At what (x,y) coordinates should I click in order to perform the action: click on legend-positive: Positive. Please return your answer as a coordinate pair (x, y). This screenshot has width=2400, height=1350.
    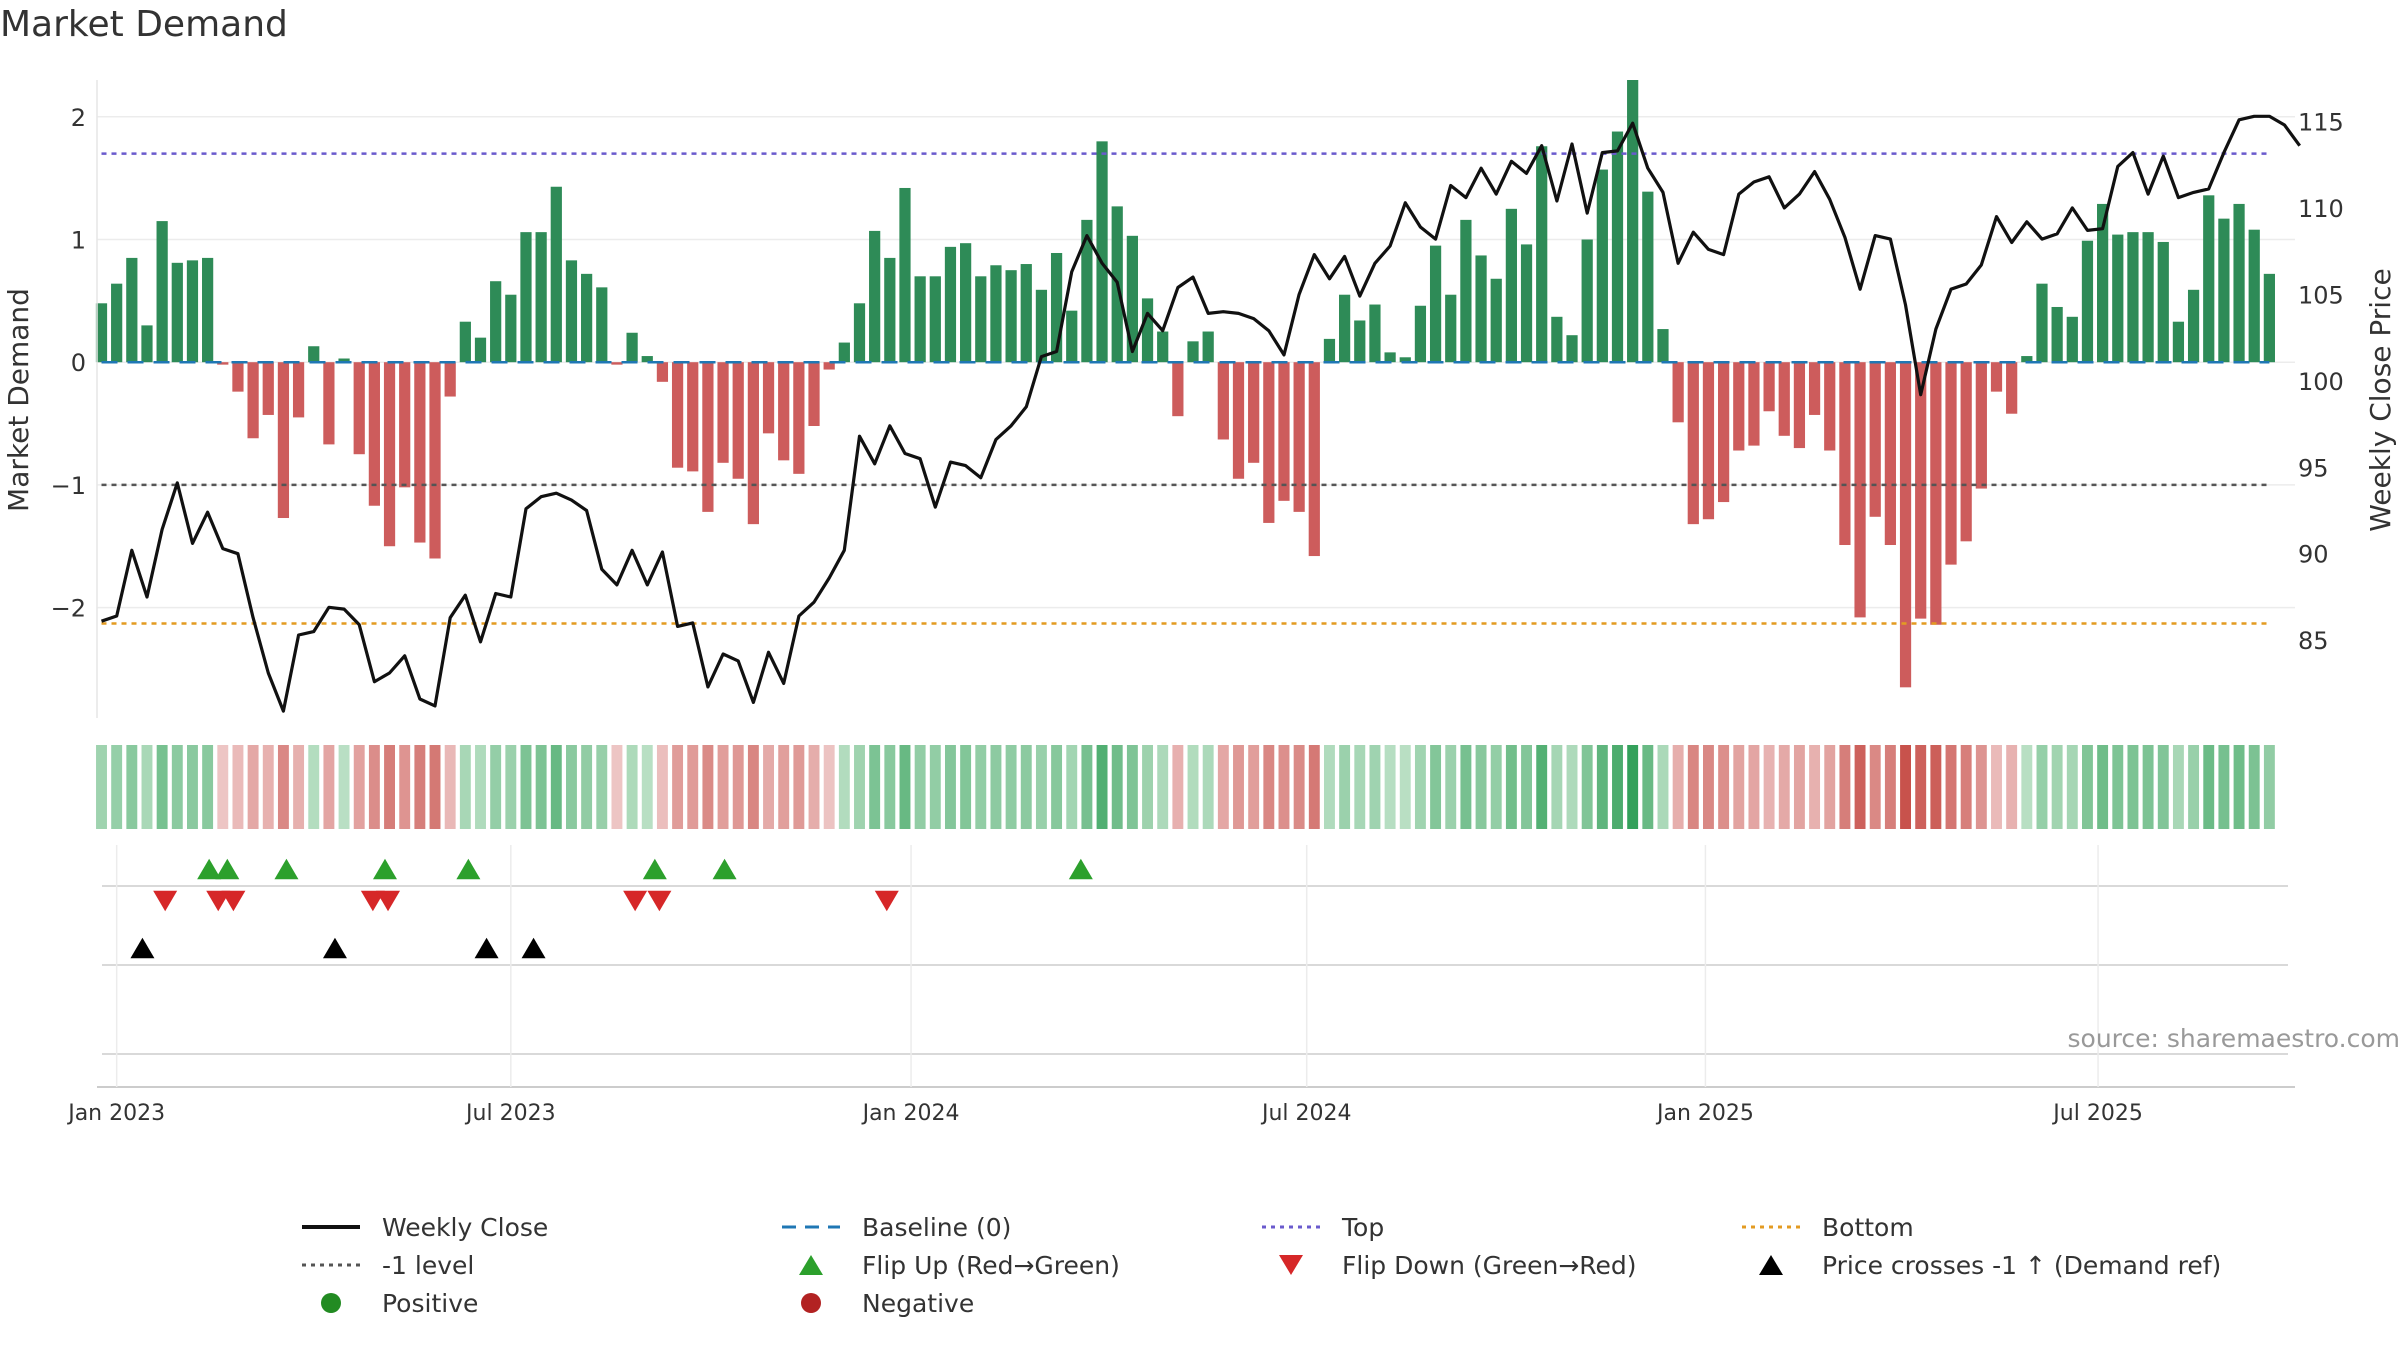
    Looking at the image, I should click on (389, 1303).